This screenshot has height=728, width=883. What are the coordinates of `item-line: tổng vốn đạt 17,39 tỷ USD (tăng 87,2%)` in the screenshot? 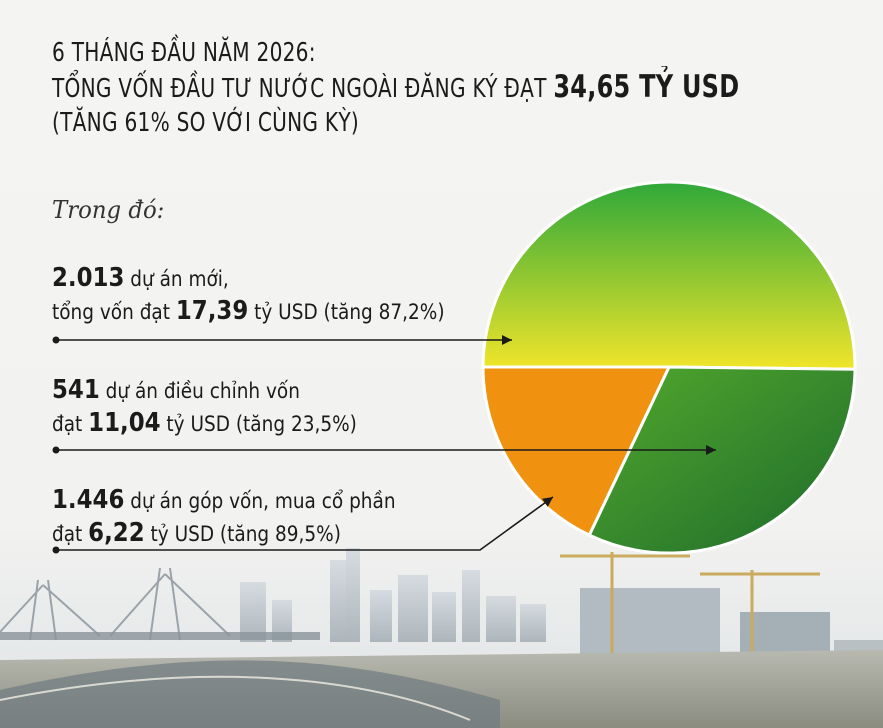 It's located at (248, 311).